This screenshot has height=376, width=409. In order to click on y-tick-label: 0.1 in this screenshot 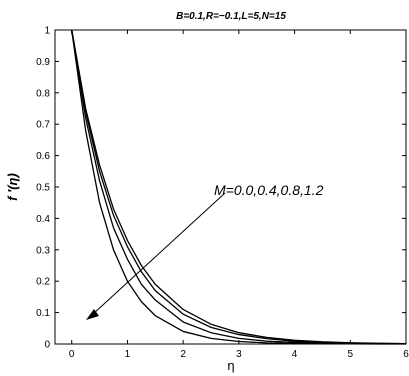, I will do `click(43, 313)`.